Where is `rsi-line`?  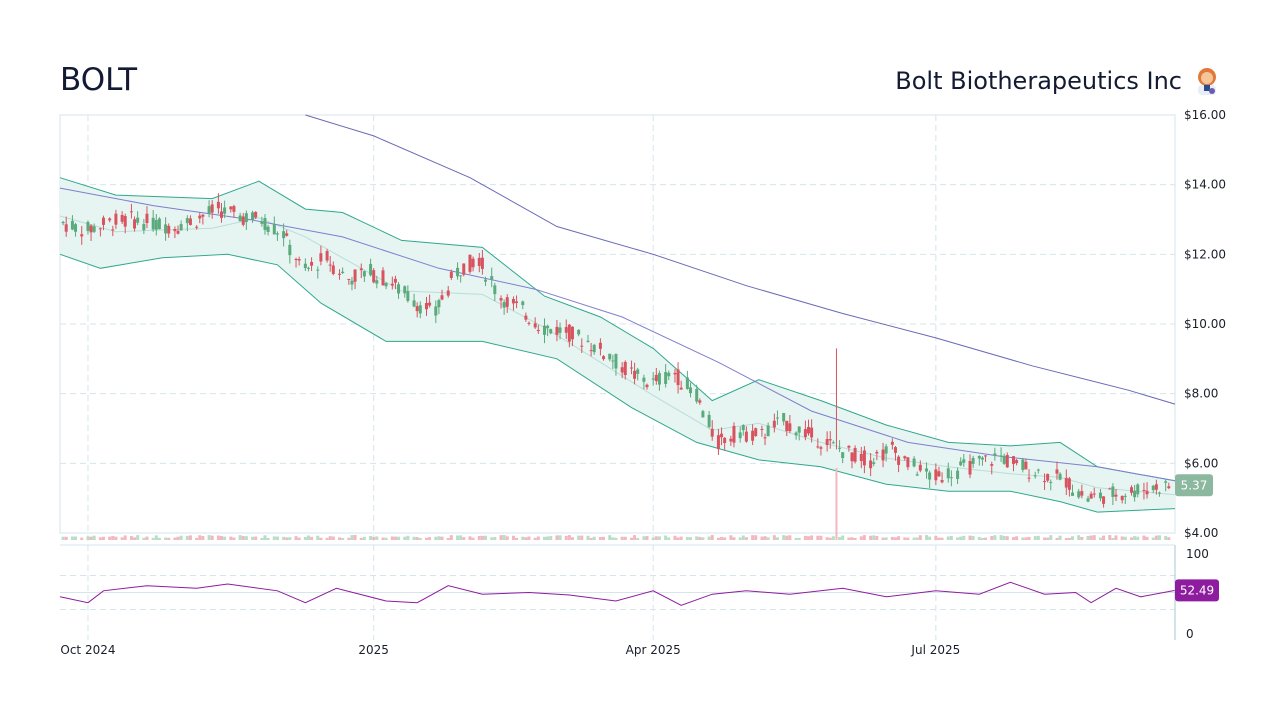
rsi-line is located at coordinates (617, 593).